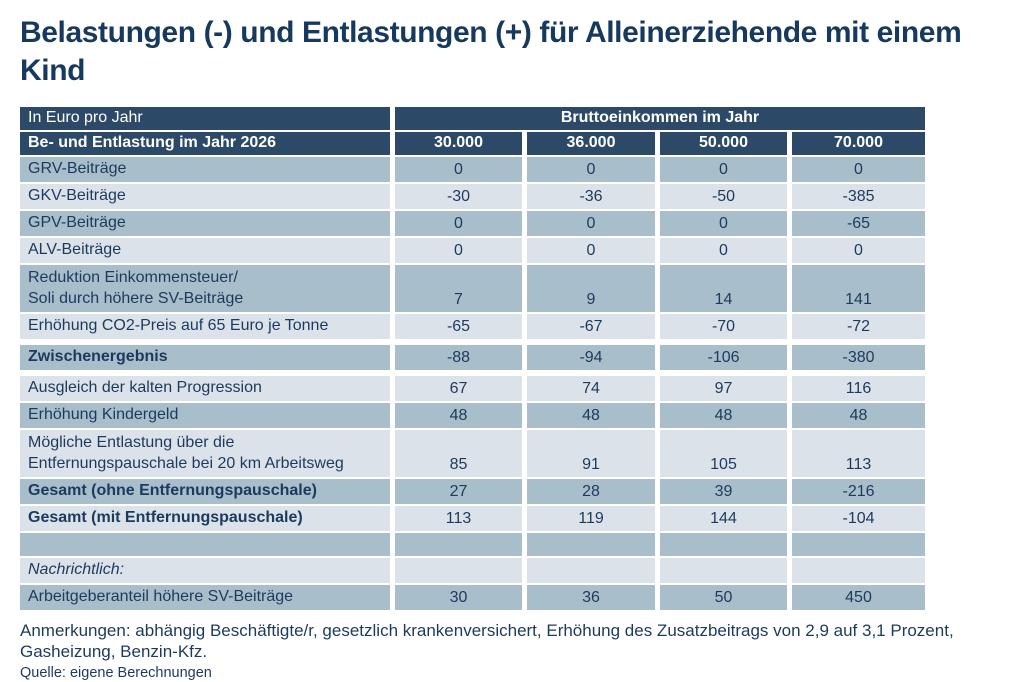  What do you see at coordinates (859, 598) in the screenshot?
I see `cell-value: 450` at bounding box center [859, 598].